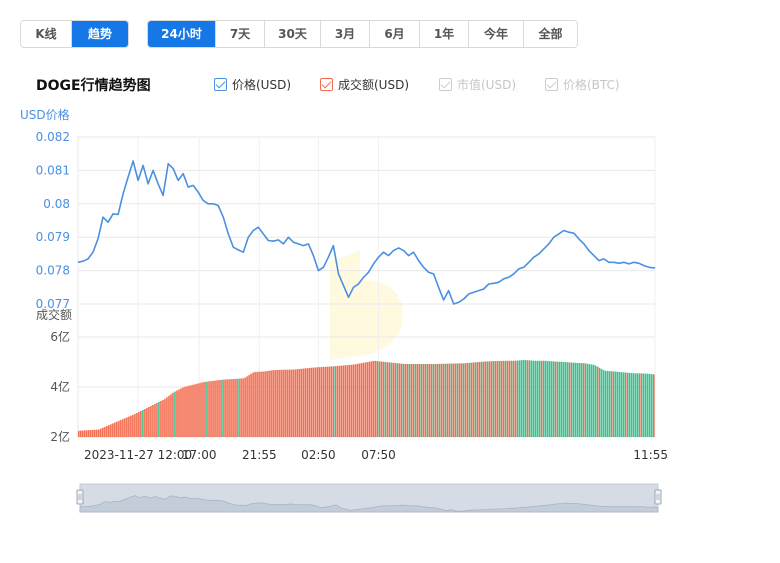  What do you see at coordinates (240, 34) in the screenshot?
I see `time-range-tab: 7天` at bounding box center [240, 34].